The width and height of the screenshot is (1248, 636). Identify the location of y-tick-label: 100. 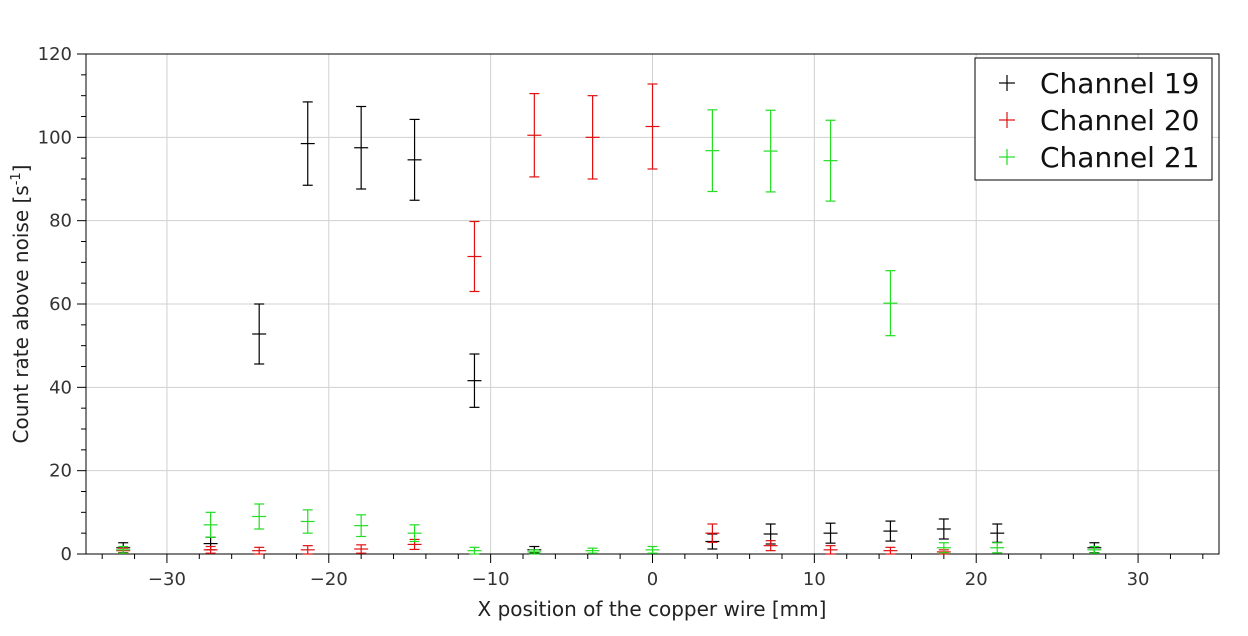
(55, 137).